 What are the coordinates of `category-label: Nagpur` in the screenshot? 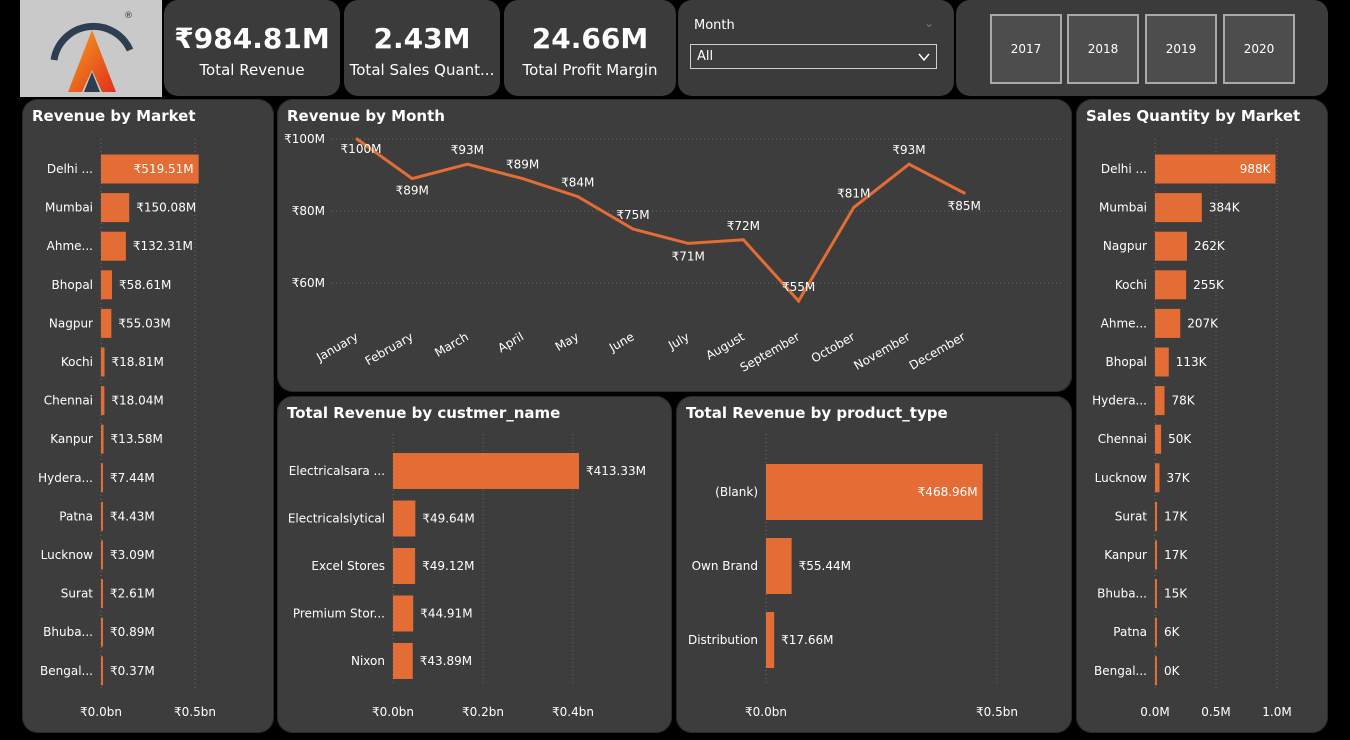 It's located at (1125, 246).